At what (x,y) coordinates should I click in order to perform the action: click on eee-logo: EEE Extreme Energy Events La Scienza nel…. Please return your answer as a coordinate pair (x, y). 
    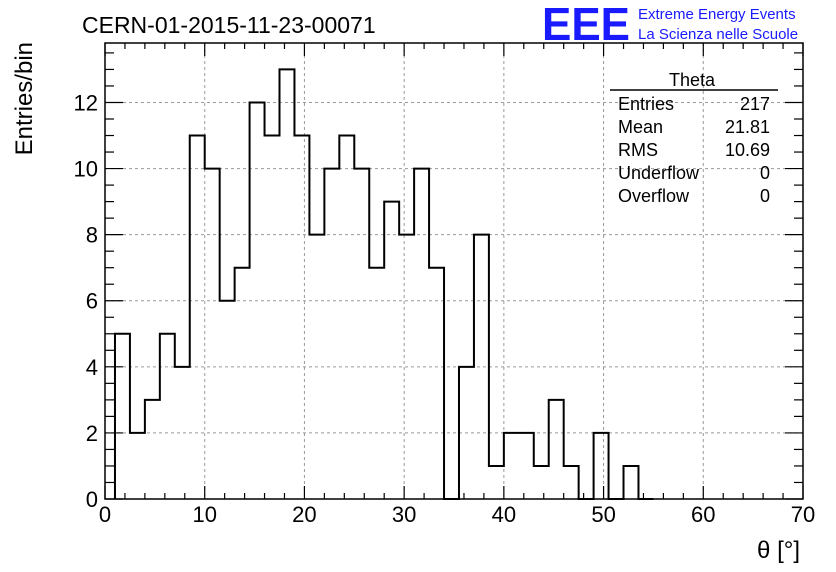
    Looking at the image, I should click on (670, 25).